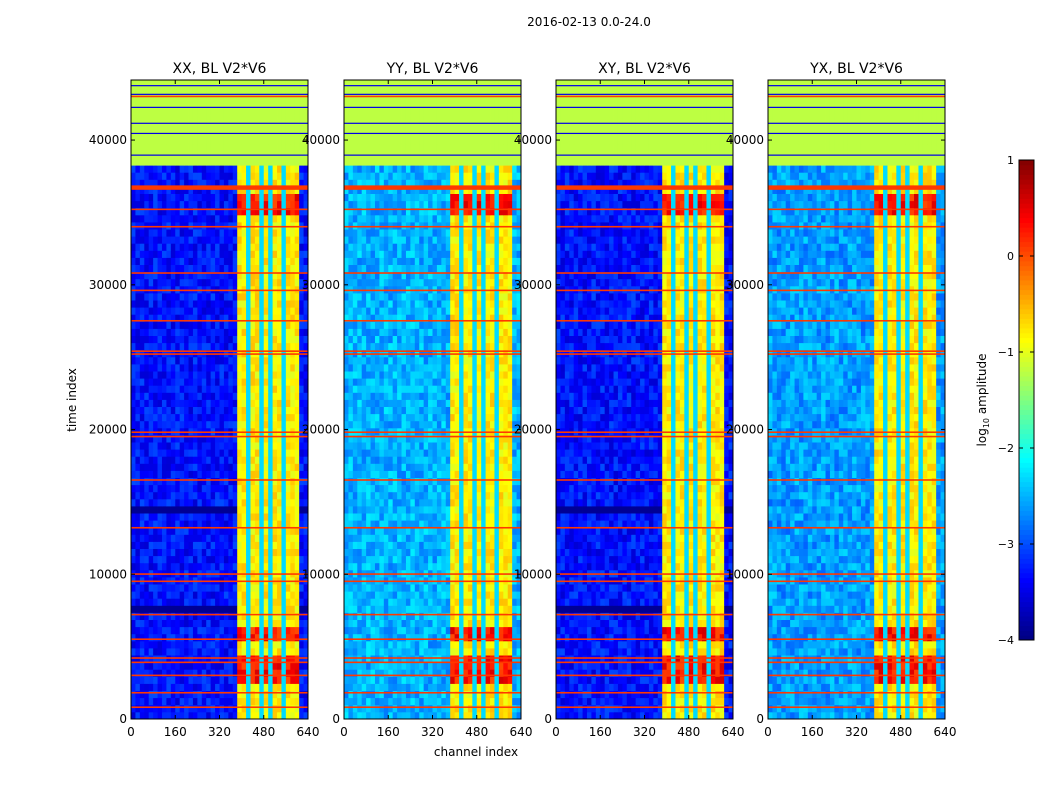 The height and width of the screenshot is (800, 1050). What do you see at coordinates (219, 732) in the screenshot?
I see `x-tick-label: 320` at bounding box center [219, 732].